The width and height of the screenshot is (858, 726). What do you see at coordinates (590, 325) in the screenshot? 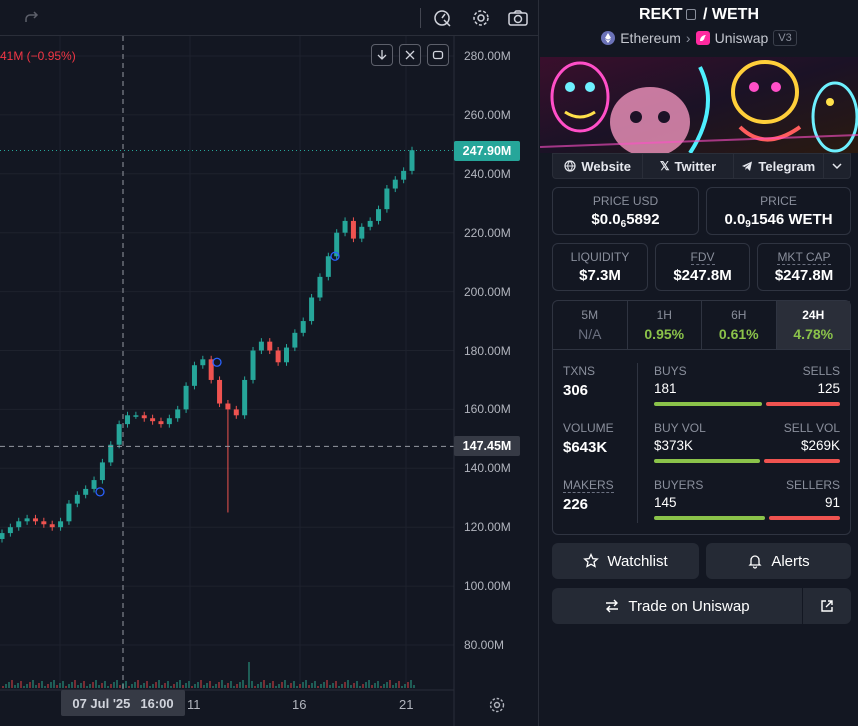
I see `tab-5m: 5M N/A` at bounding box center [590, 325].